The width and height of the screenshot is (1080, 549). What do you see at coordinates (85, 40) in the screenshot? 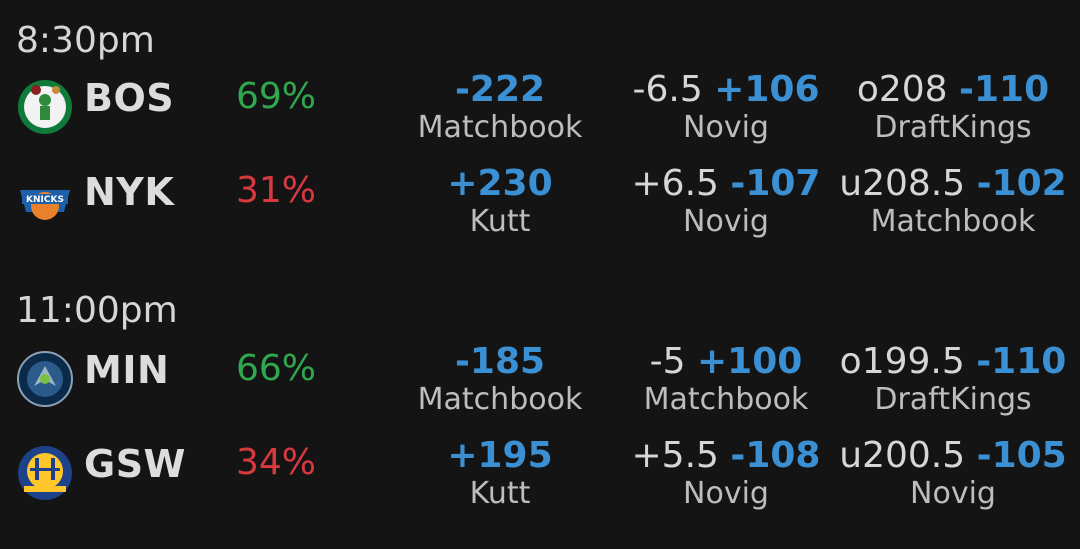
I see `game-time: 8:30pm` at bounding box center [85, 40].